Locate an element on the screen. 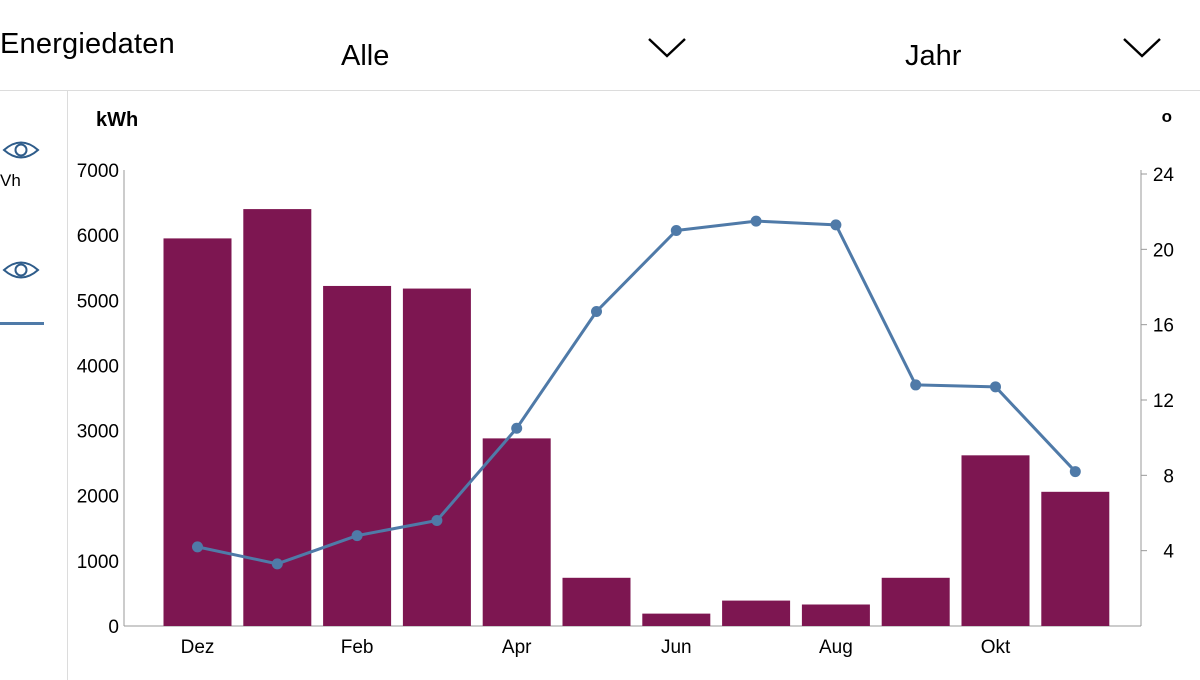  legend-line-swatch is located at coordinates (22, 323).